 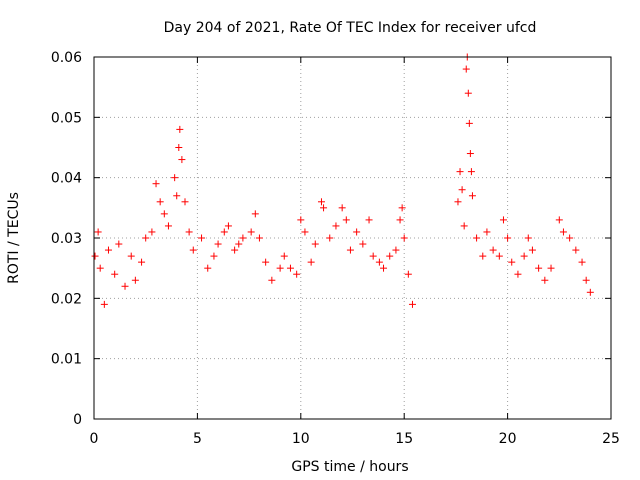 I want to click on y-tick-label: 0.05, so click(x=66, y=118).